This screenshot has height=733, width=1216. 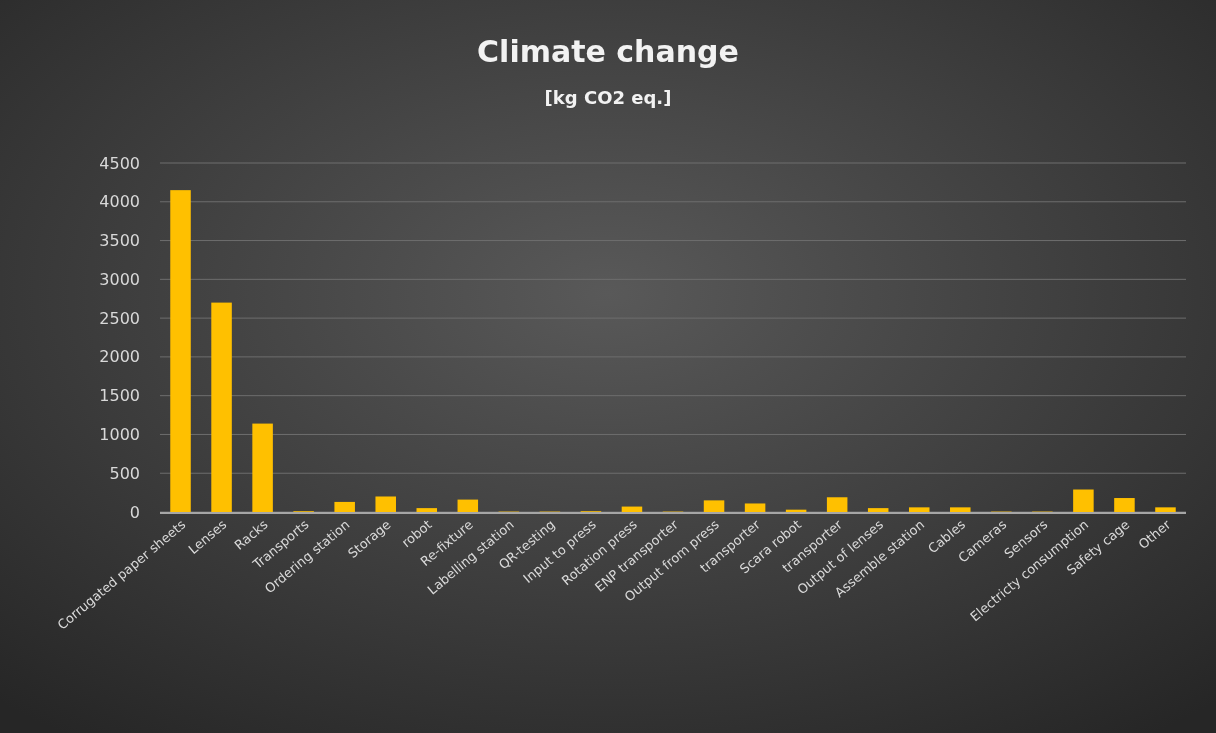 I want to click on y-tick-label: 0, so click(x=134, y=512).